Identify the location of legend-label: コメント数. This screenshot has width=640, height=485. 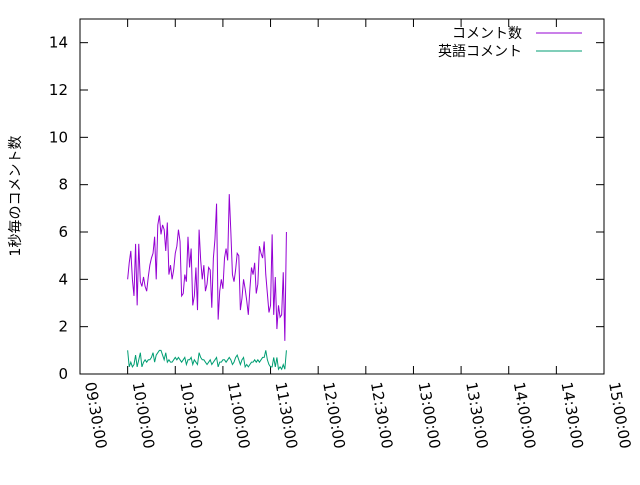
(487, 34).